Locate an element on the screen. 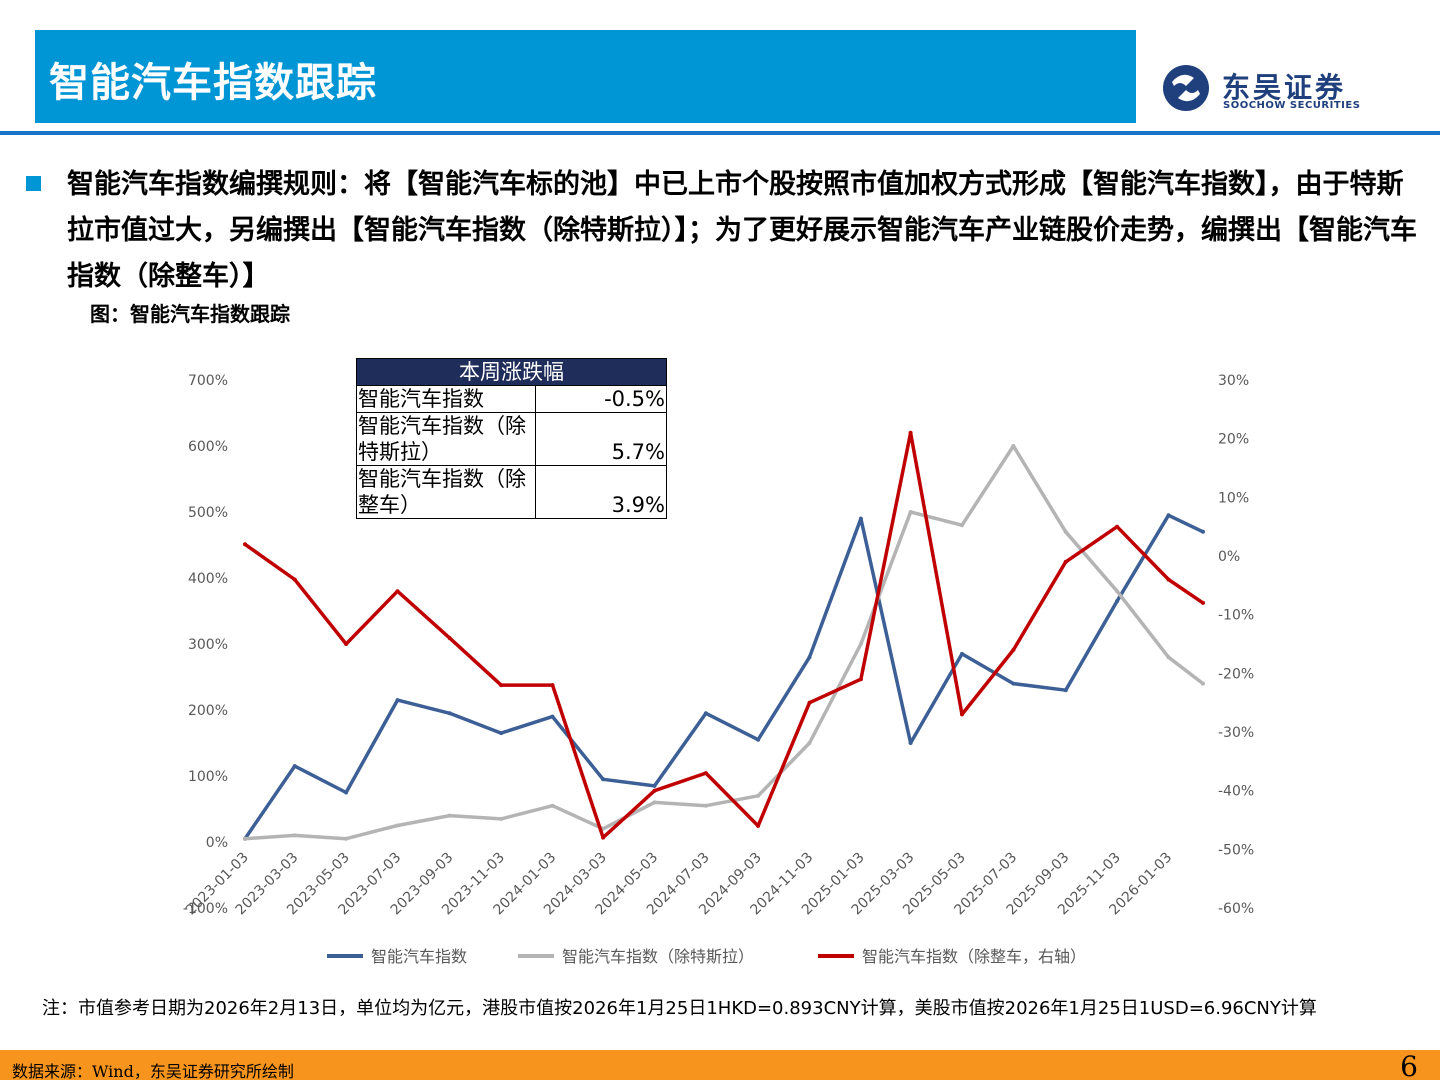 This screenshot has height=1083, width=1440. left-axis-tick-label: 300% is located at coordinates (208, 645).